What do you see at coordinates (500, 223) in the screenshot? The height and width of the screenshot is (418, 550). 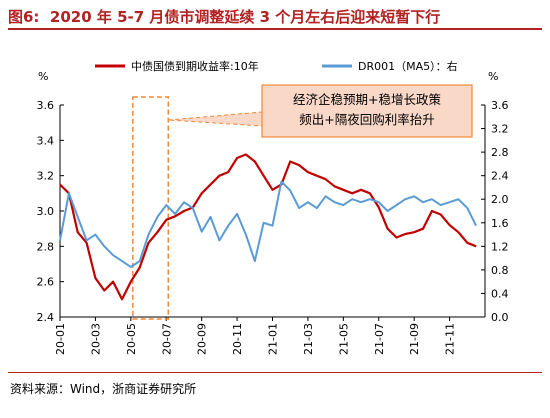 I see `right-tick-label: 1.6` at bounding box center [500, 223].